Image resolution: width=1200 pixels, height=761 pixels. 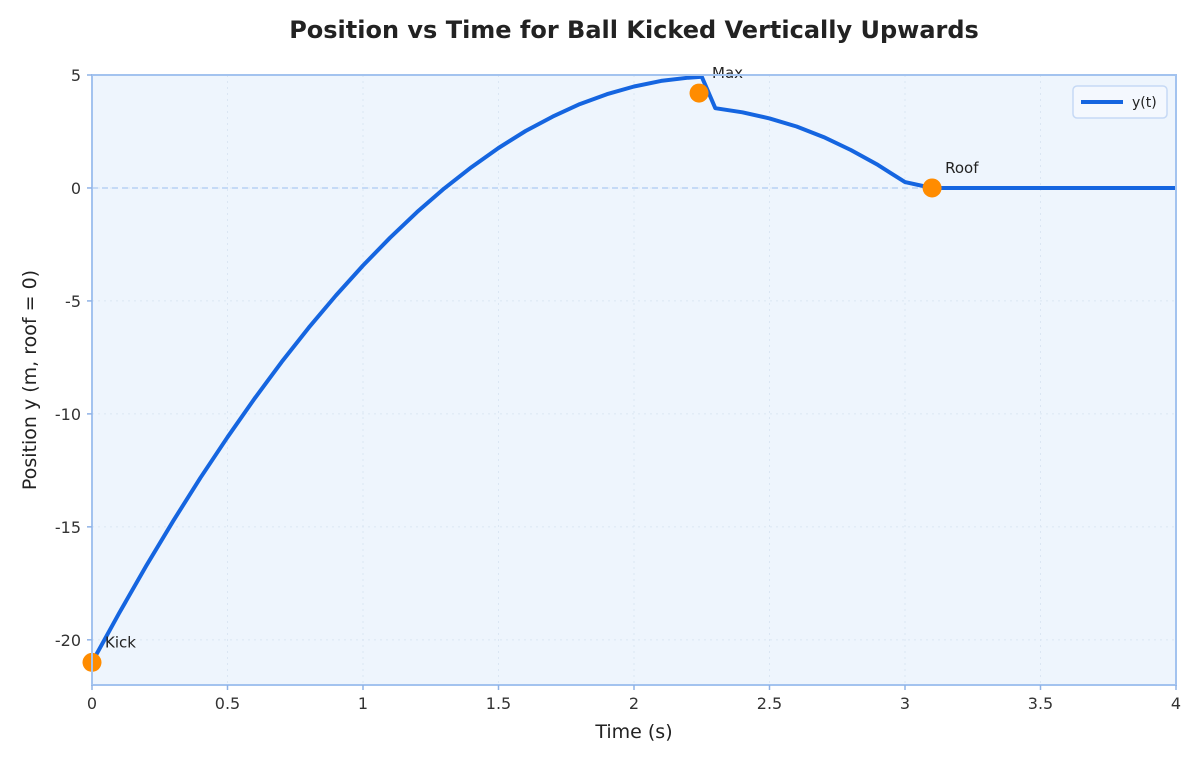 What do you see at coordinates (950, 178) in the screenshot?
I see `point-roof: Roof` at bounding box center [950, 178].